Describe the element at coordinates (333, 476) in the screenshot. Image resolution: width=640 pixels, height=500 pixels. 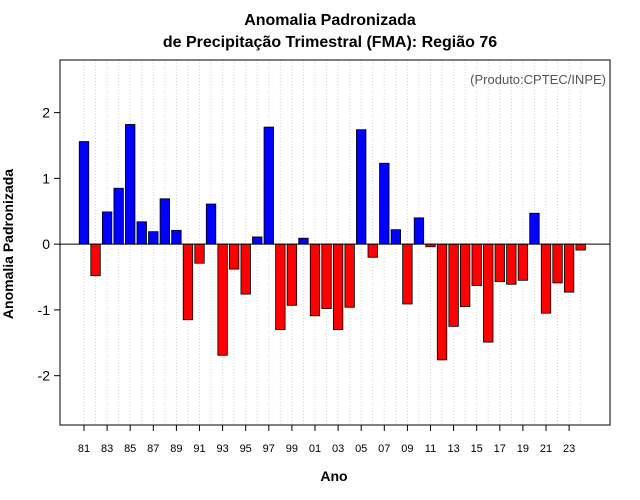
I see `x-axis-title: Ano` at that location.